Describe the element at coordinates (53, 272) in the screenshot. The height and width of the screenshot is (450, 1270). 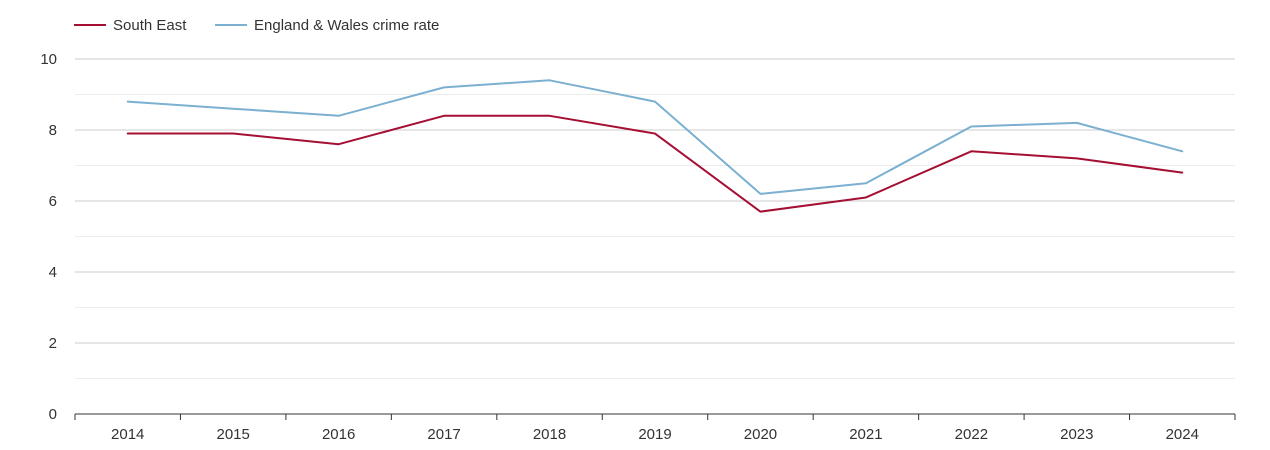
I see `y-tick-label: 4` at that location.